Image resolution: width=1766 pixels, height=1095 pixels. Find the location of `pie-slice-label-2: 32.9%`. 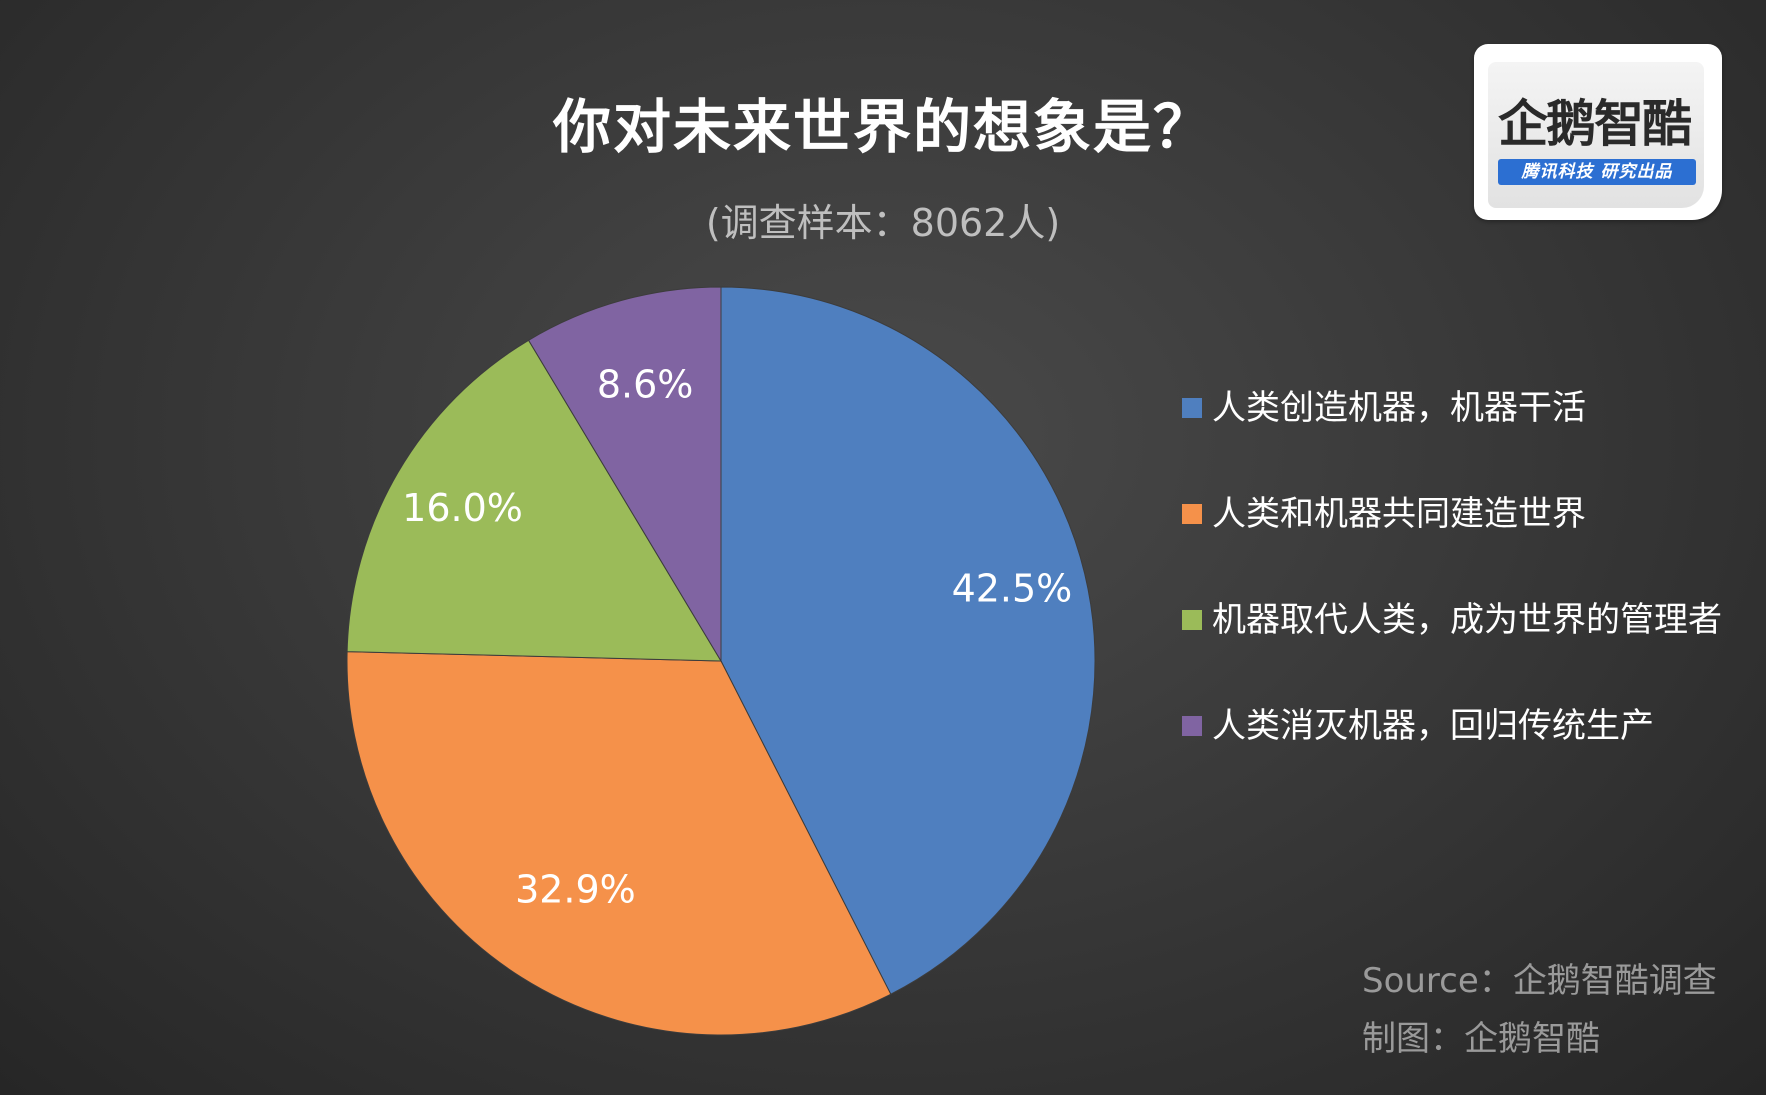

pie-slice-label-2: 32.9% is located at coordinates (575, 889).